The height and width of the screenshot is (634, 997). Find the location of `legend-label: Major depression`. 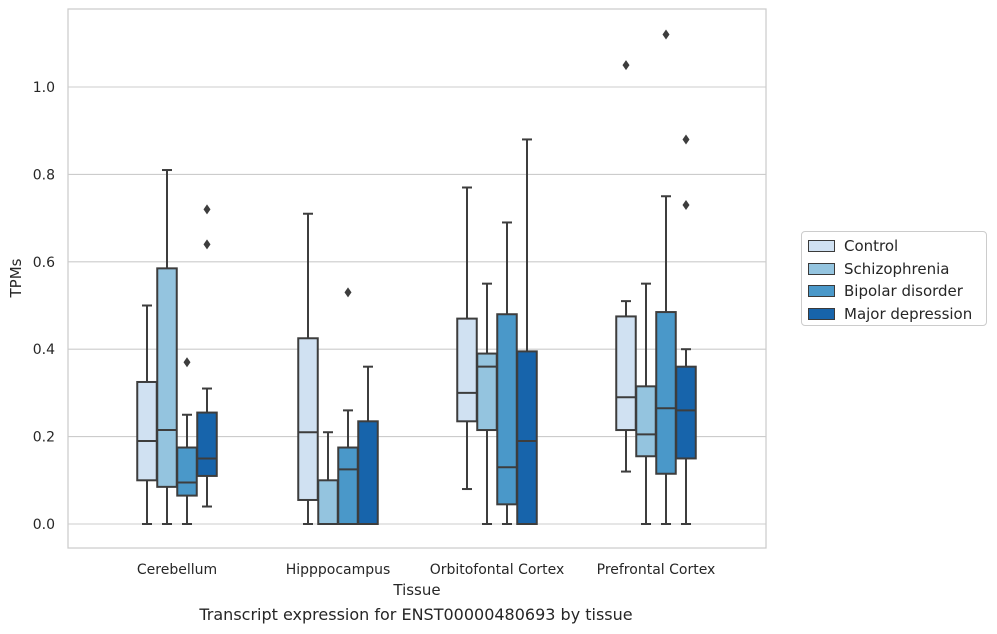

legend-label: Major depression is located at coordinates (908, 313).